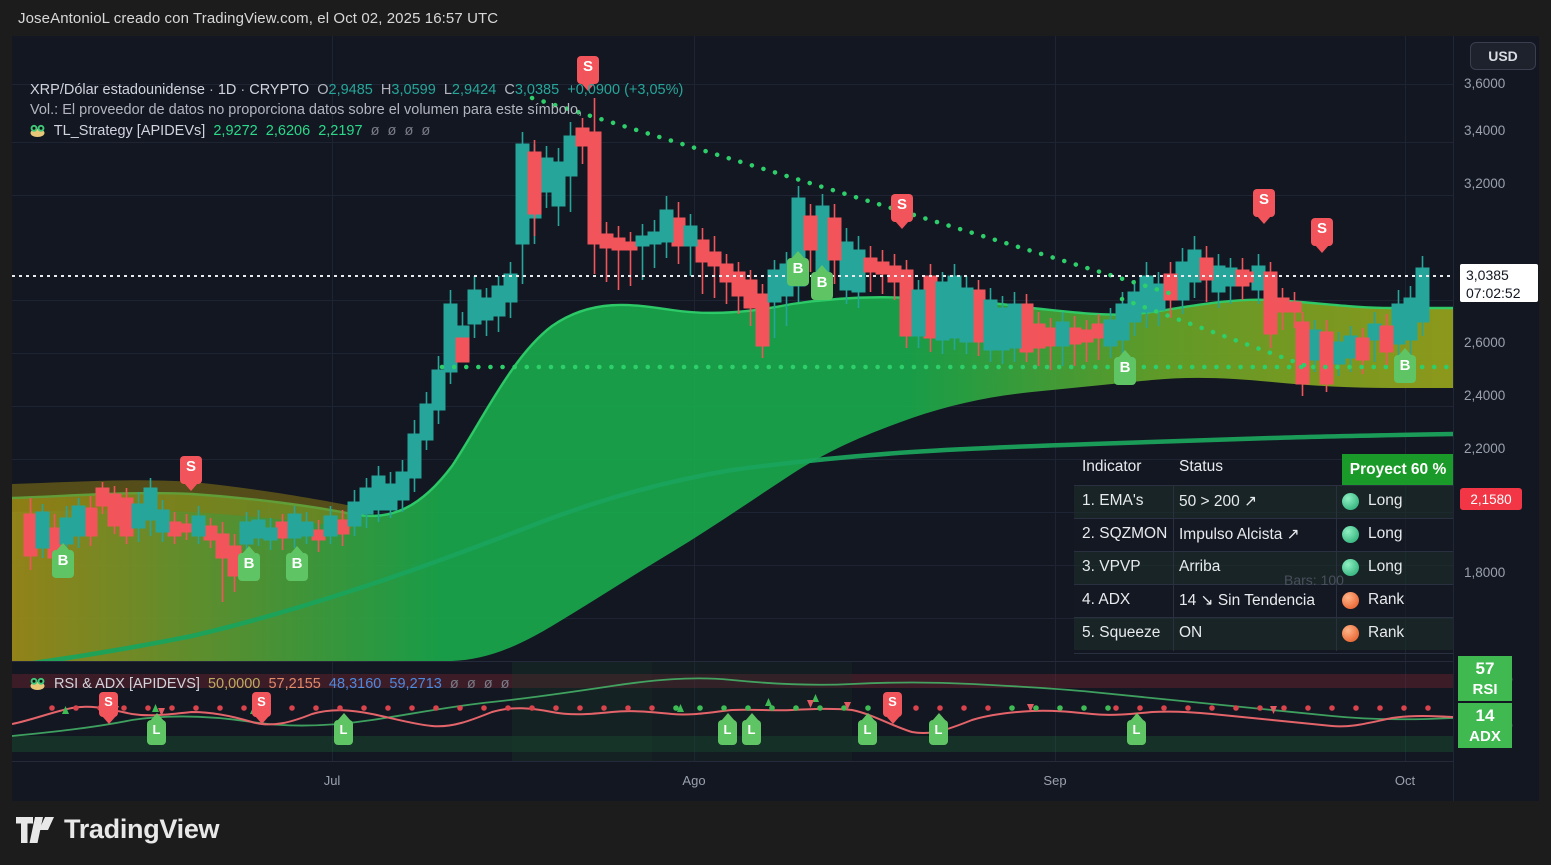 This screenshot has height=865, width=1551. What do you see at coordinates (1201, 466) in the screenshot?
I see `col-header-status: Status` at bounding box center [1201, 466].